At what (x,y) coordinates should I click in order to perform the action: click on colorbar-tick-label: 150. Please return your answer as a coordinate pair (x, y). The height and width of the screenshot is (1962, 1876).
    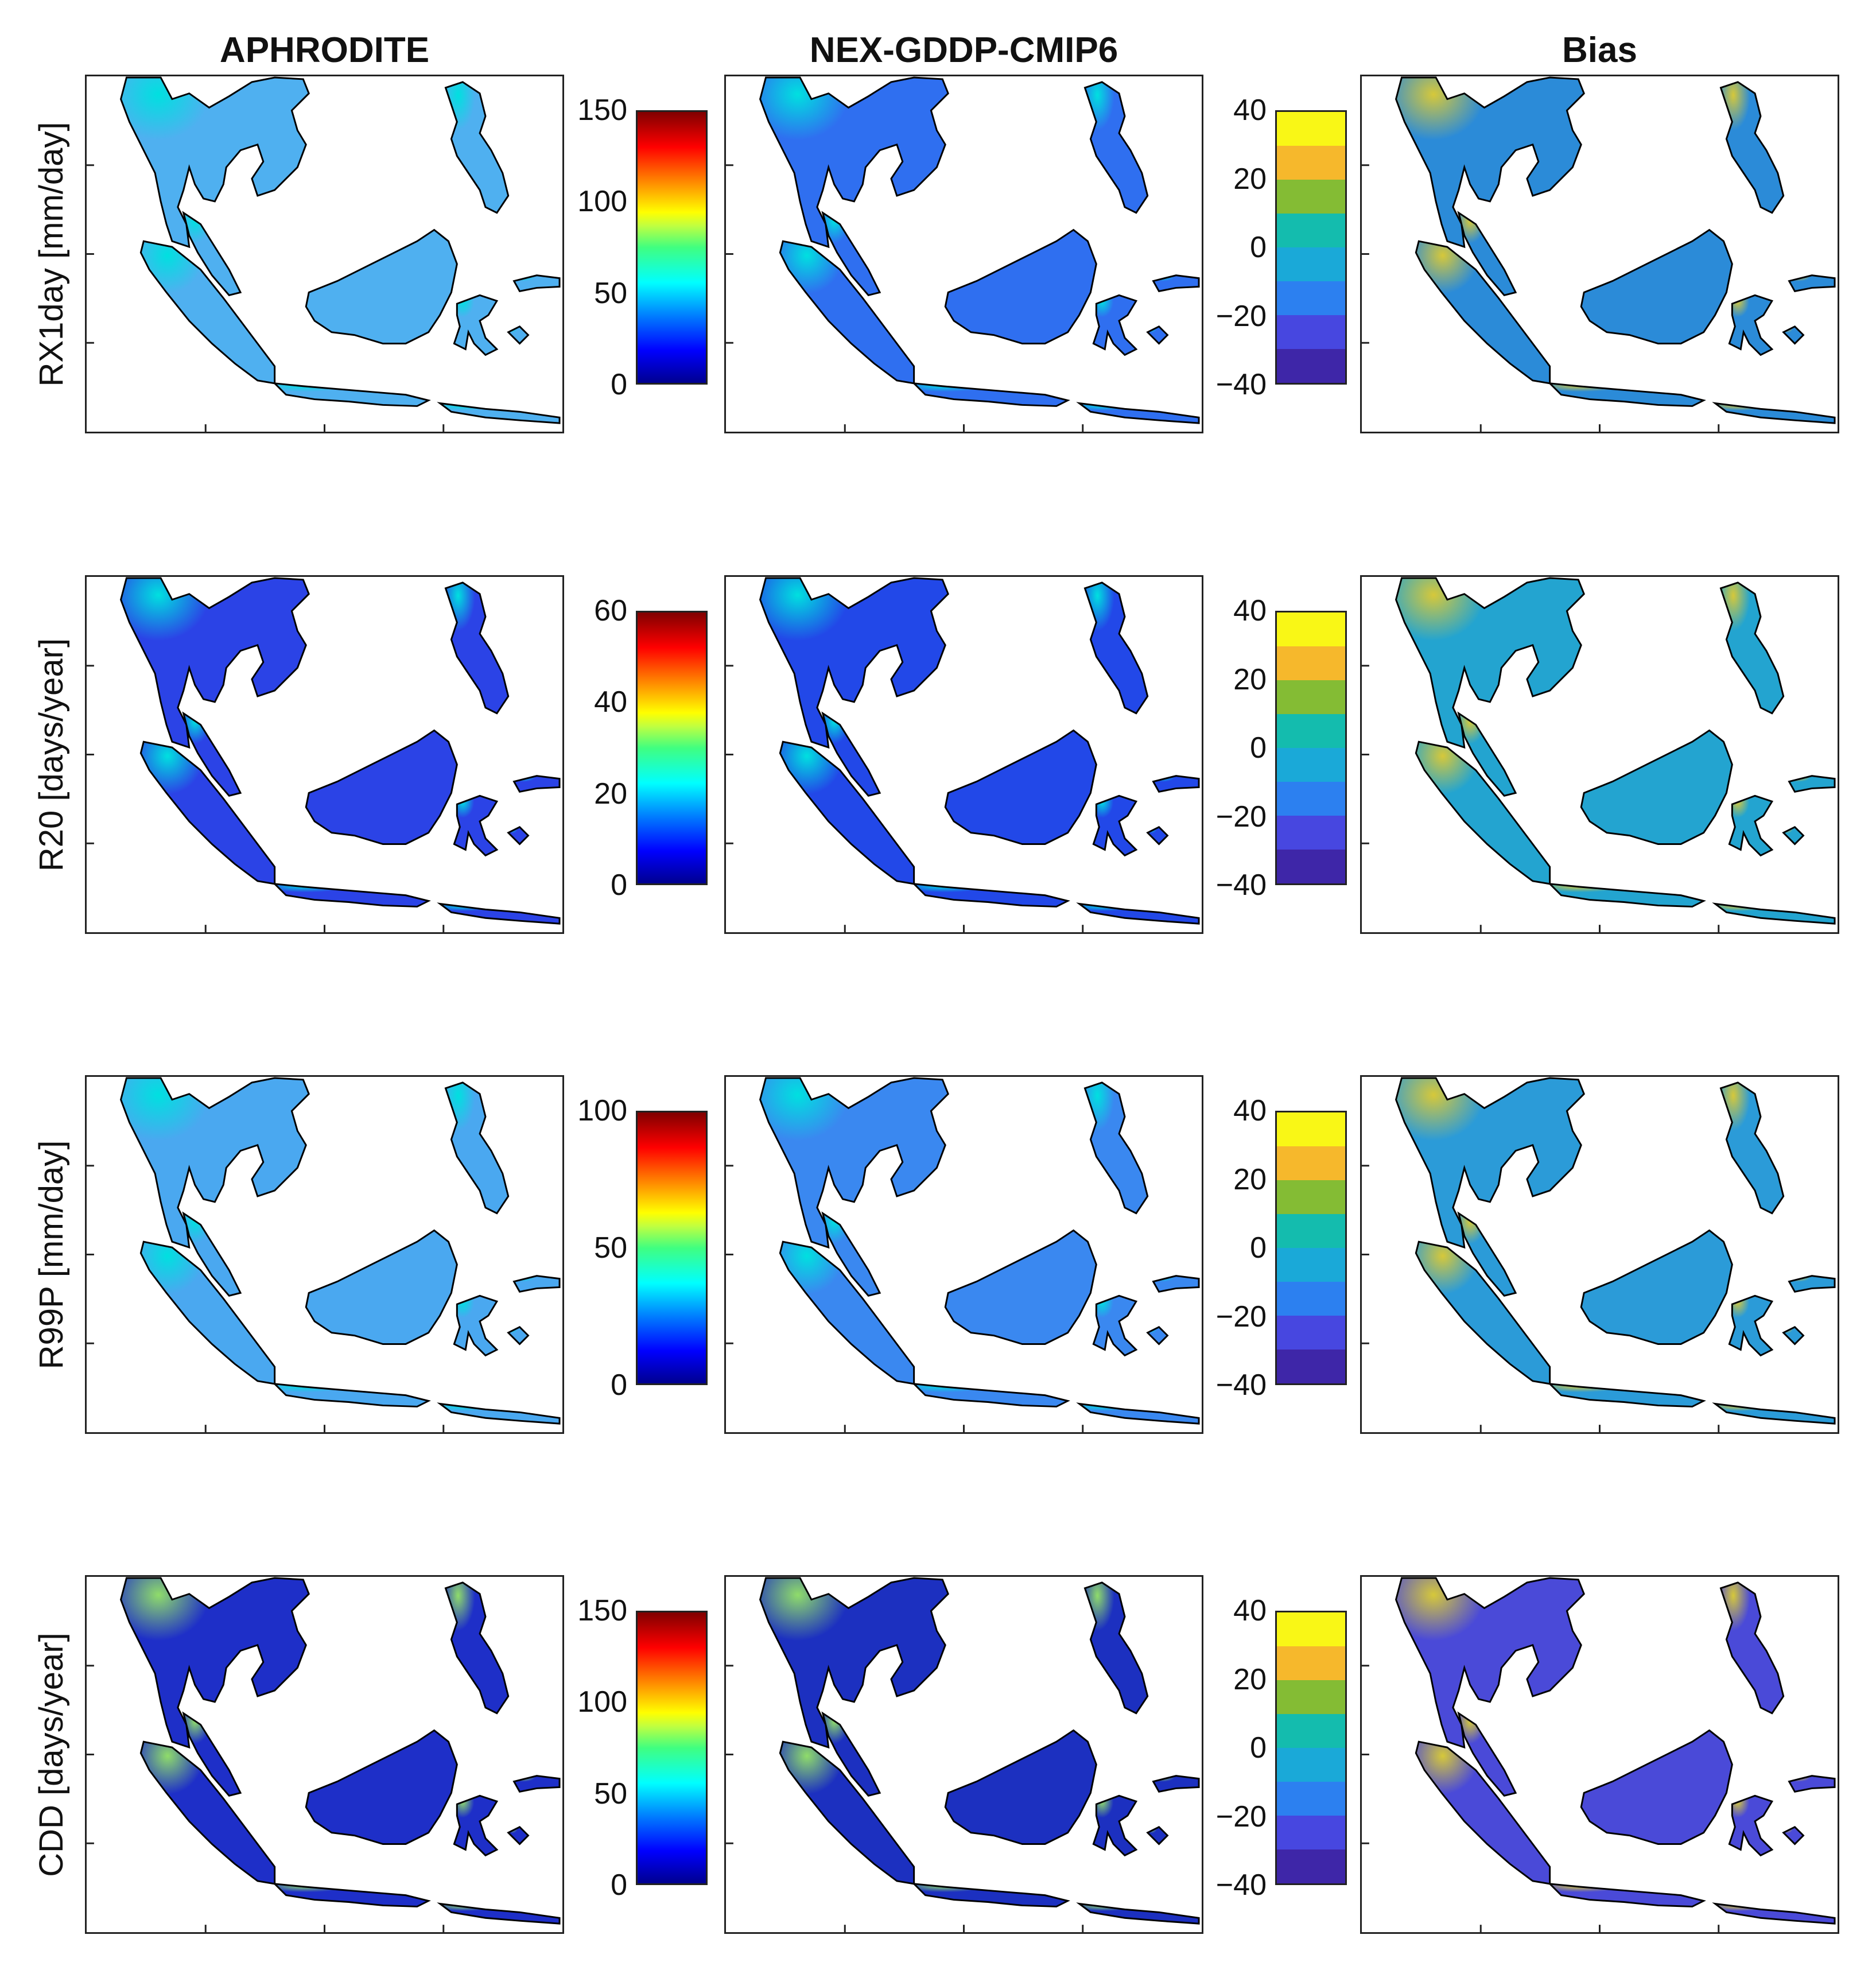
    Looking at the image, I should click on (602, 1611).